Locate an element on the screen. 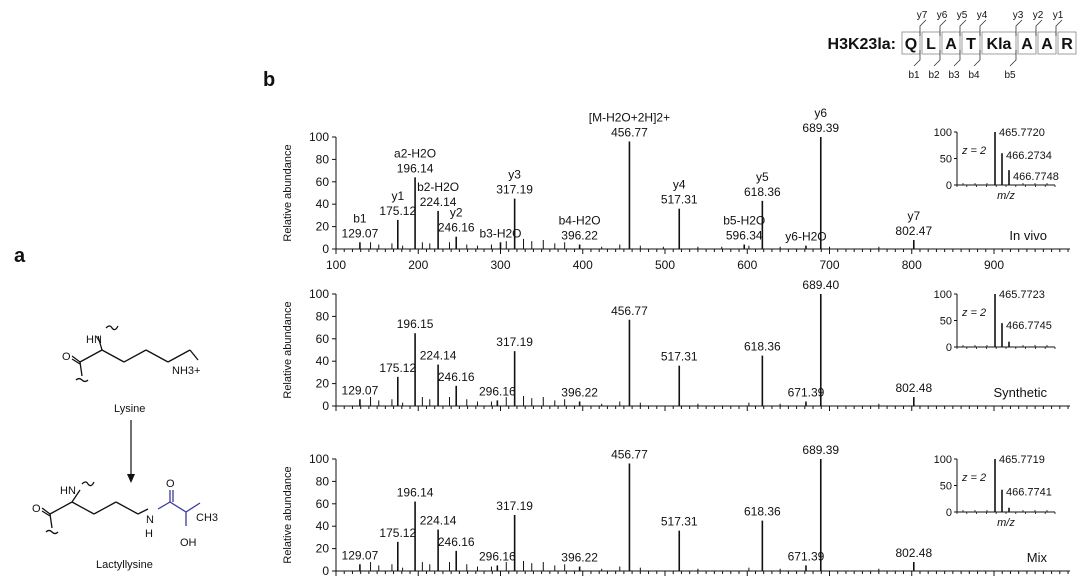 Image resolution: width=1080 pixels, height=588 pixels. y-tick-label: 80 is located at coordinates (323, 159).